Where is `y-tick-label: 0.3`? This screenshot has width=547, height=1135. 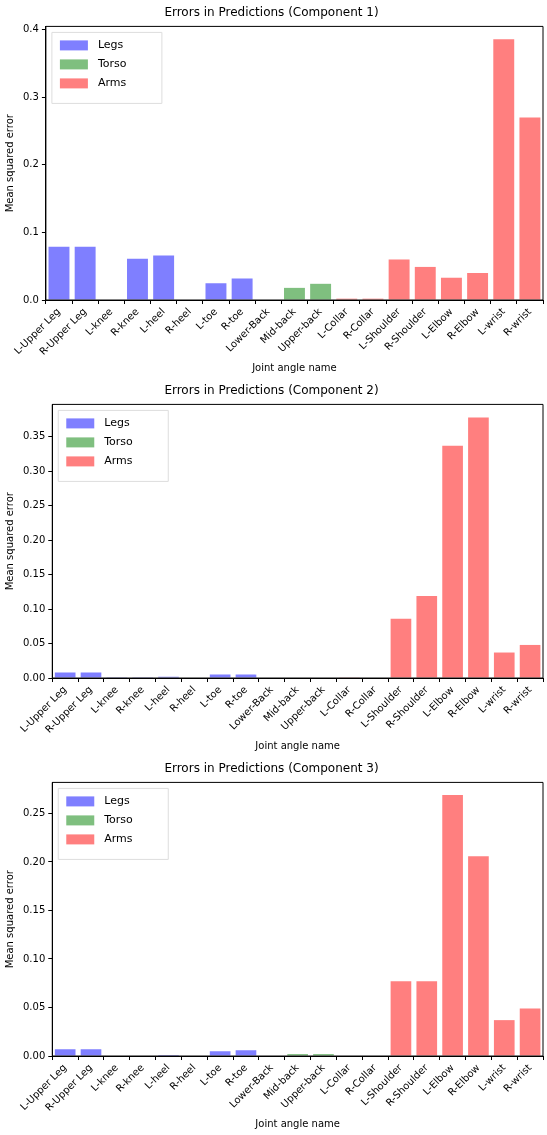 y-tick-label: 0.3 is located at coordinates (31, 96).